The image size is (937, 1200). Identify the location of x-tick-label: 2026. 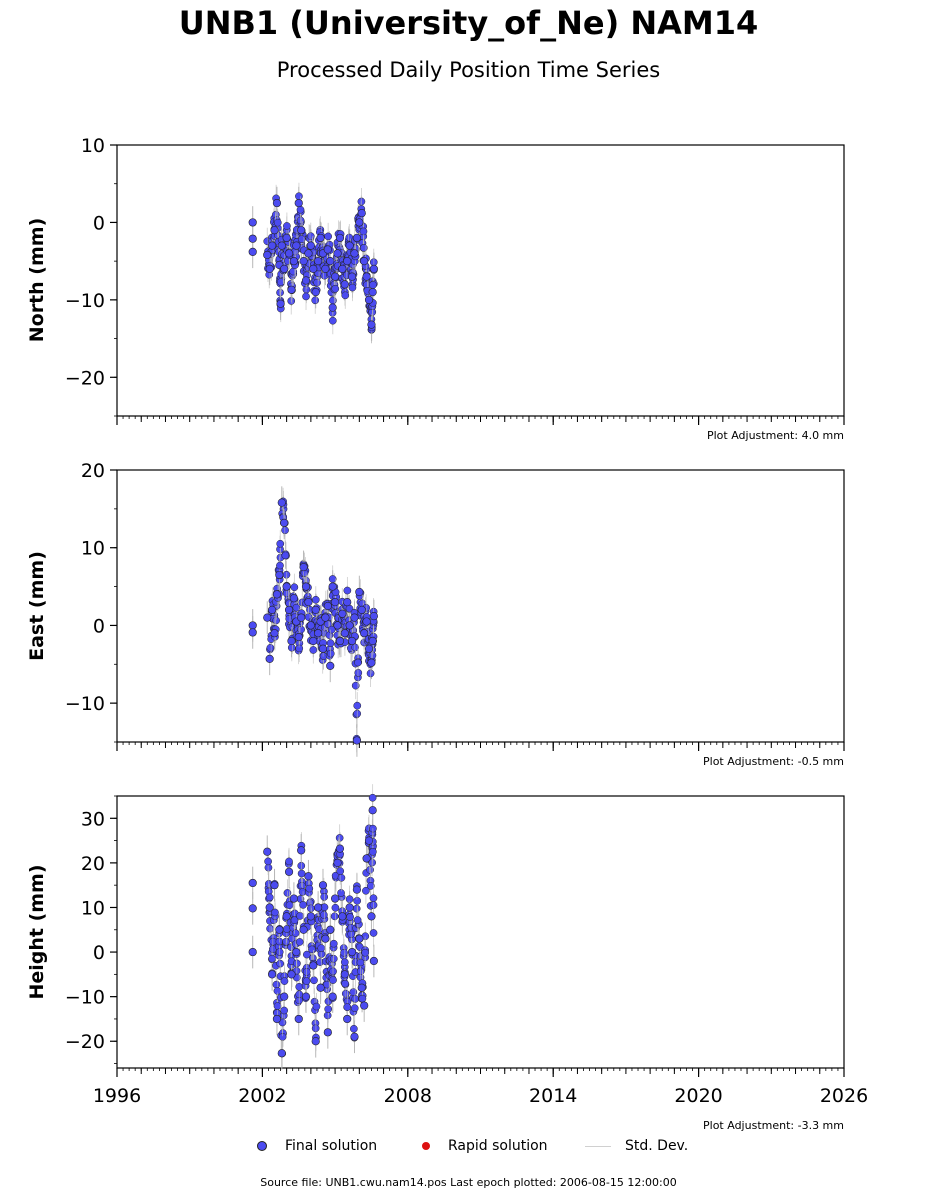
(844, 1096).